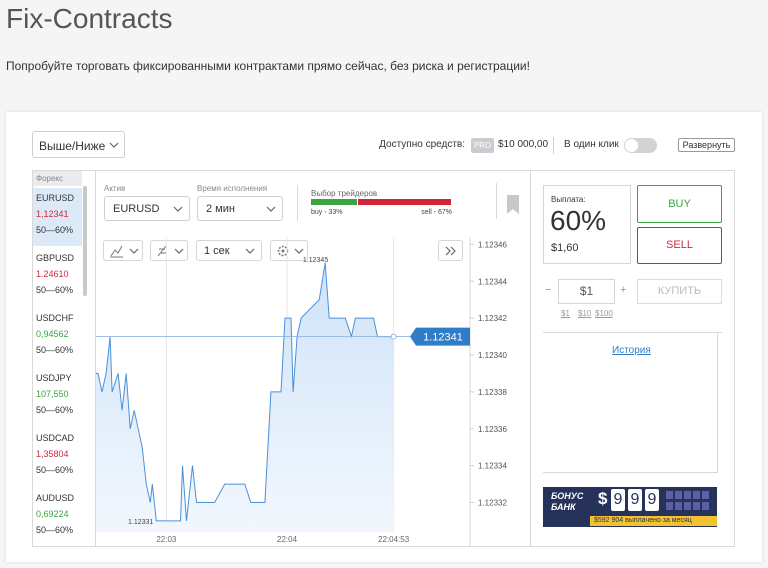  I want to click on interval-dropdown: 1 сек, so click(229, 250).